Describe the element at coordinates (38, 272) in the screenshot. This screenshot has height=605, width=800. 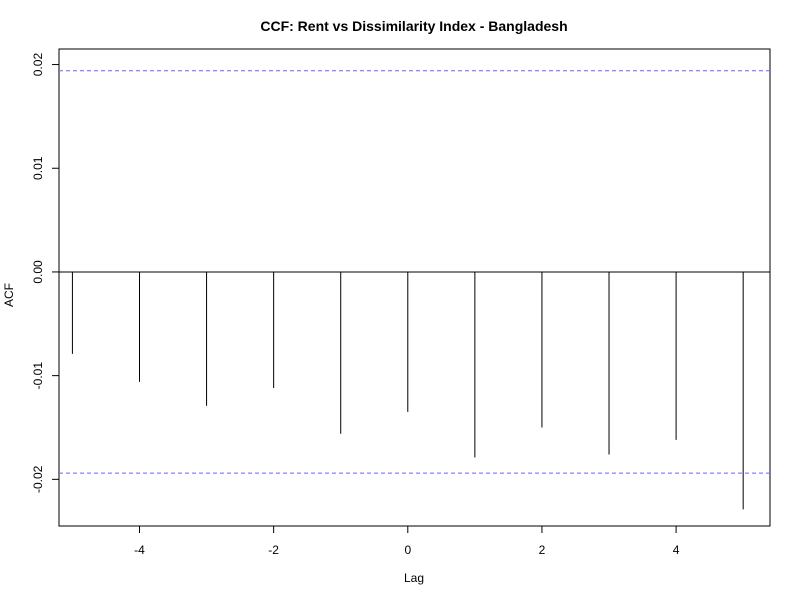
I see `y-tick-label: 0.00` at that location.